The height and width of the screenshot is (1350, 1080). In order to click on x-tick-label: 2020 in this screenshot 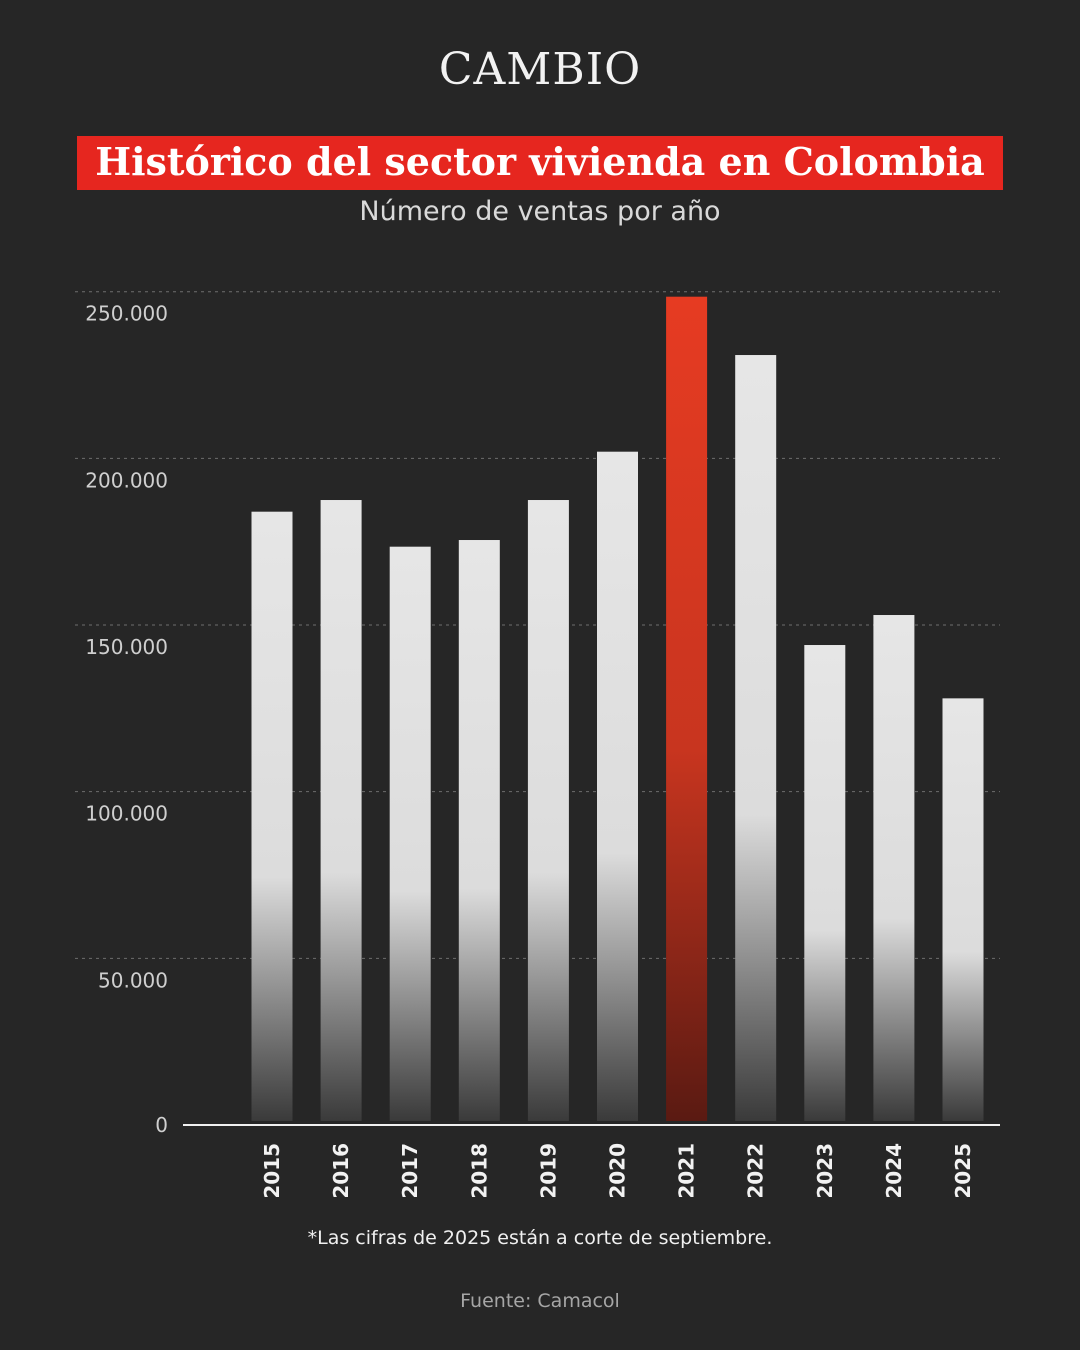, I will do `click(618, 1171)`.